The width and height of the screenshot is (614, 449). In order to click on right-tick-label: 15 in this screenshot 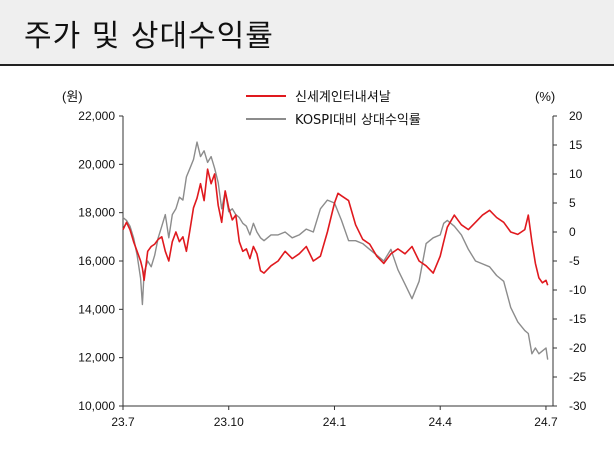, I will do `click(576, 145)`.